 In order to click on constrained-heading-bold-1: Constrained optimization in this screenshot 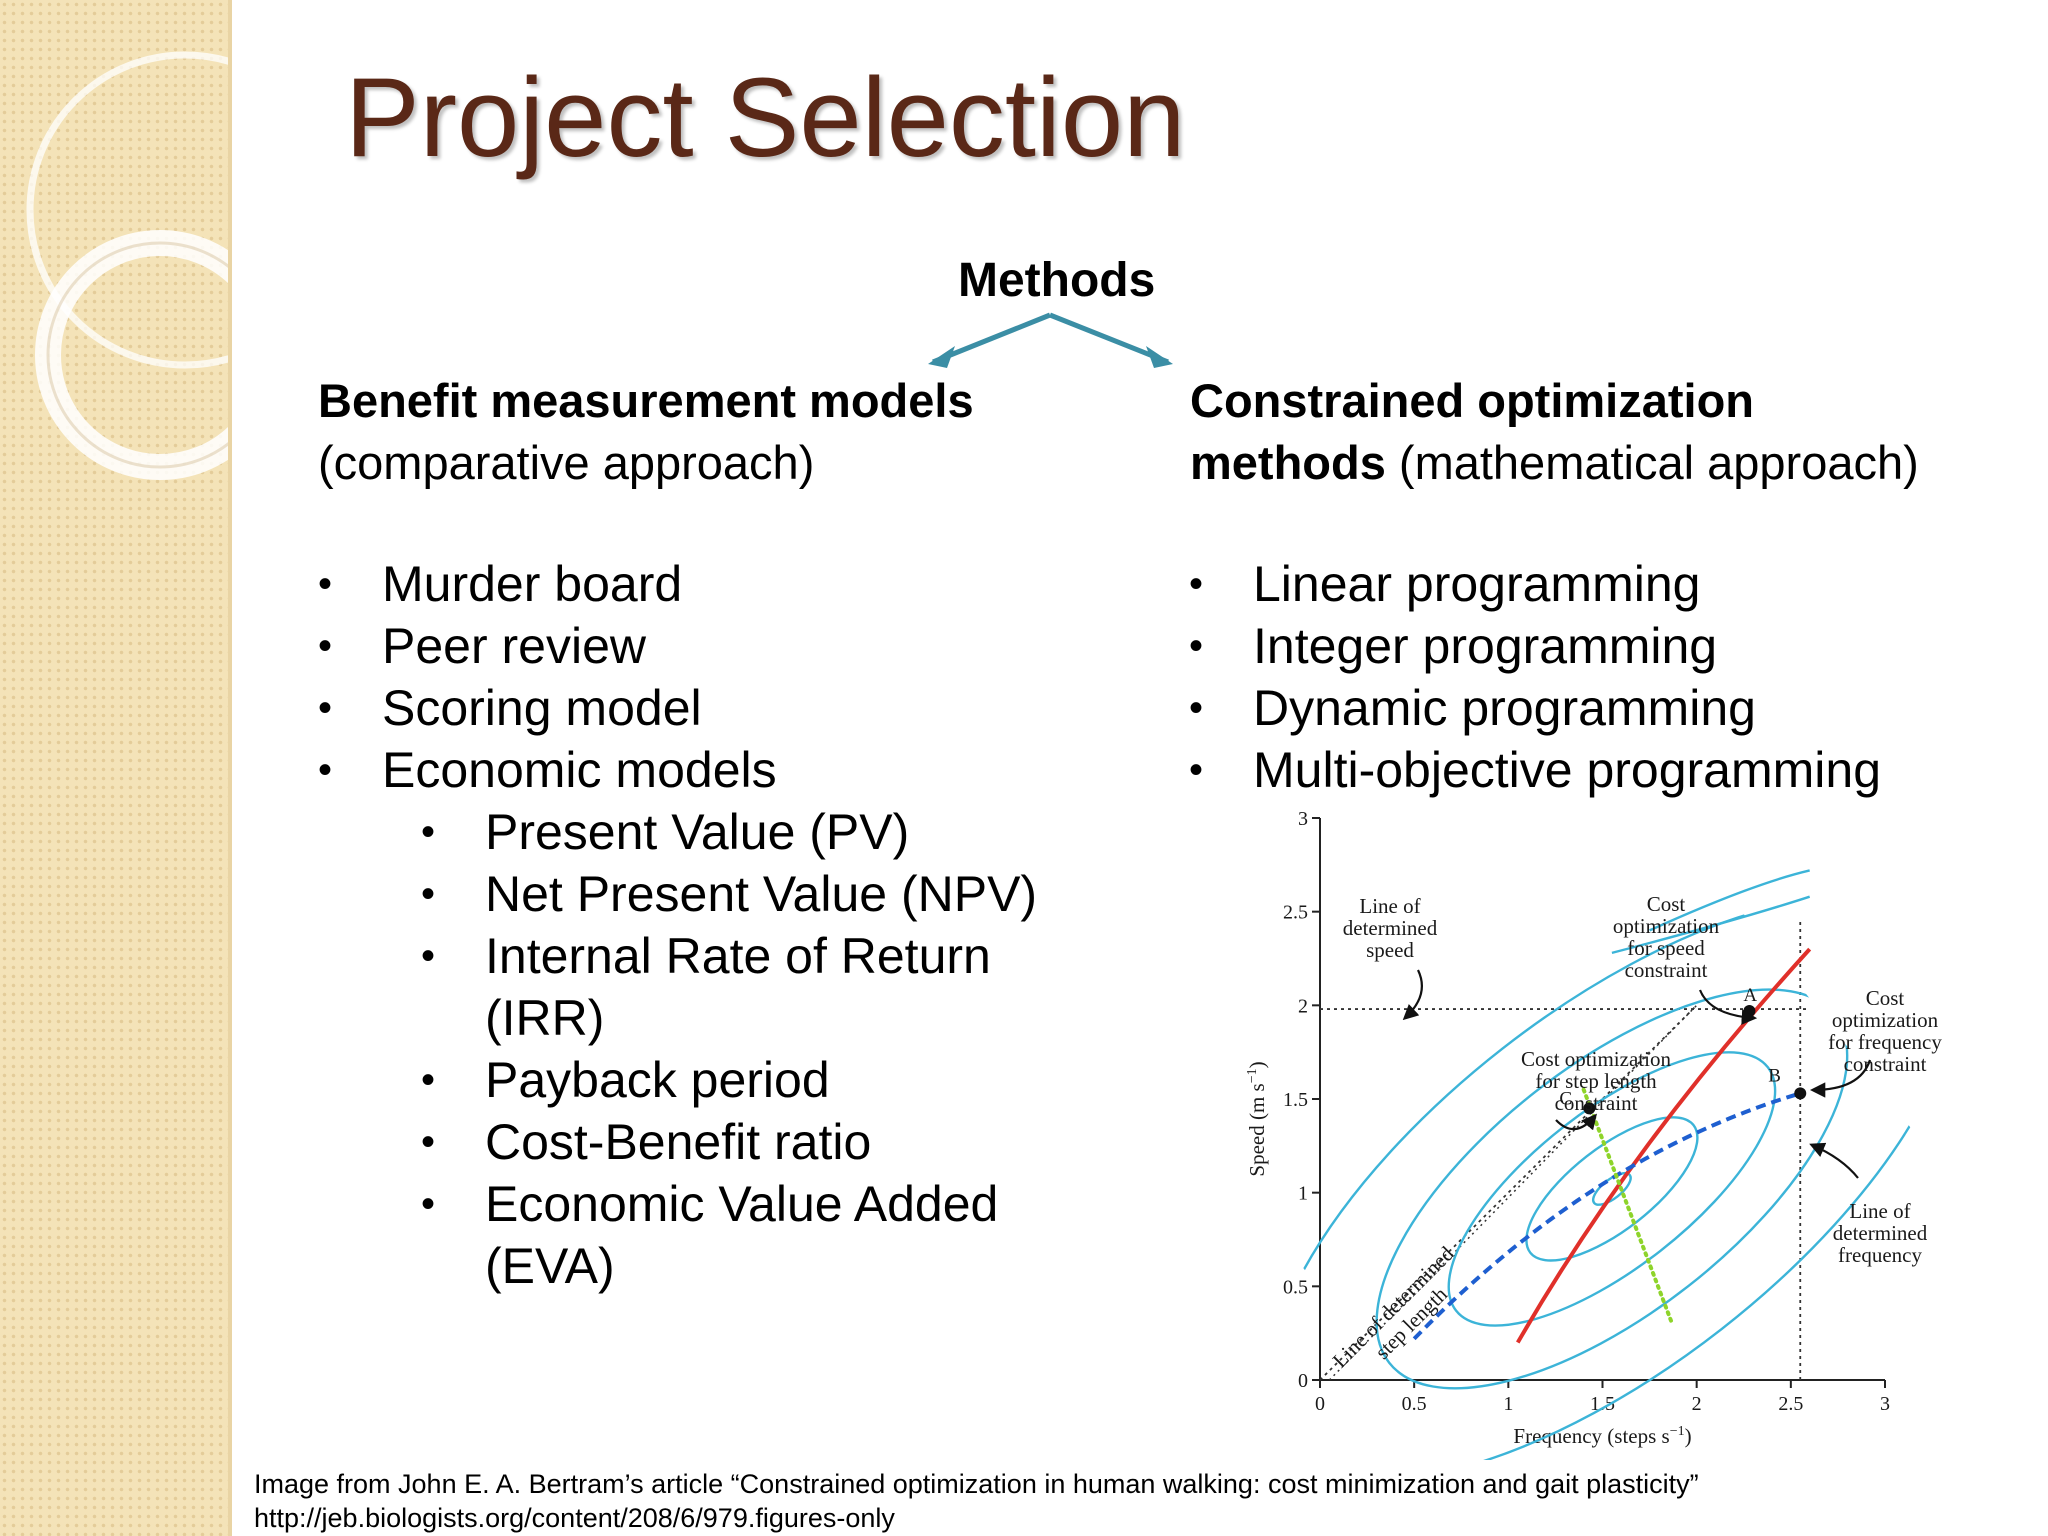, I will do `click(1472, 400)`.